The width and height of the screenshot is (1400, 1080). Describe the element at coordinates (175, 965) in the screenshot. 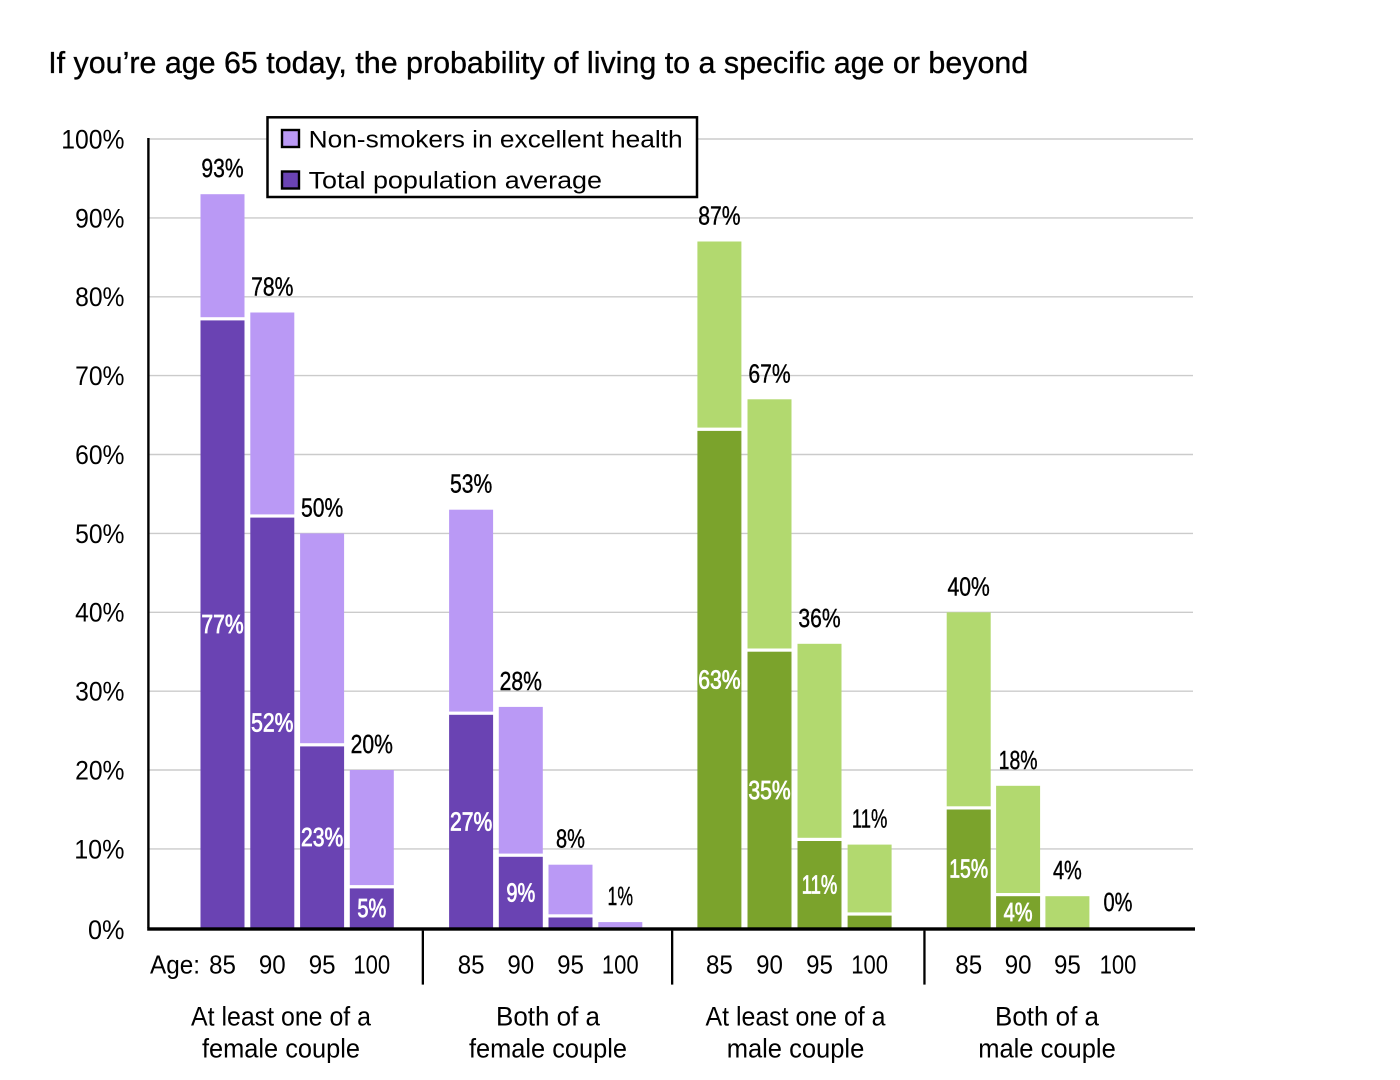

I see `svg-text: Age:` at that location.